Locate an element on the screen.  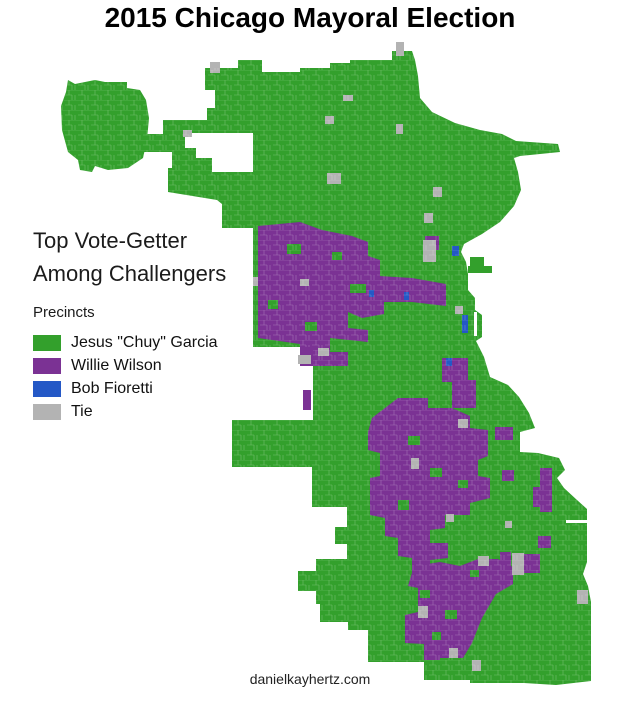
legend-label-wilson: Willie Wilson is located at coordinates (116, 365).